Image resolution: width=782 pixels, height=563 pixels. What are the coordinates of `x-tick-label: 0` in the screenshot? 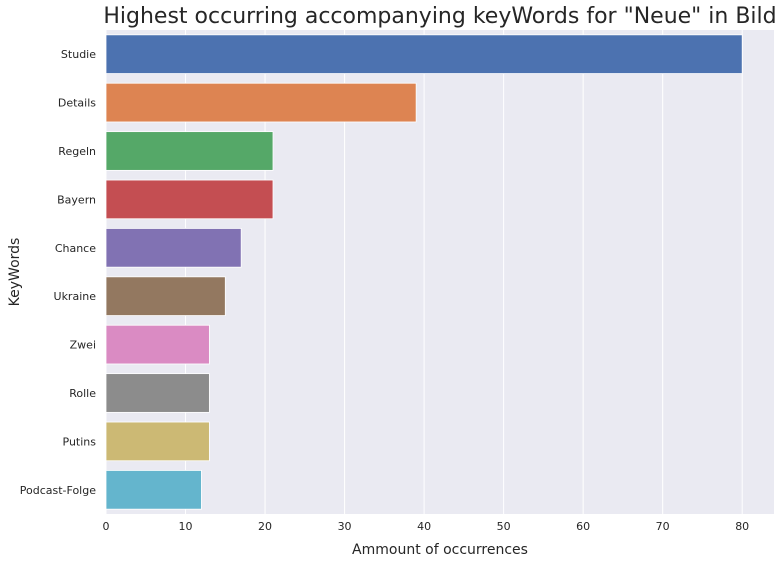 It's located at (106, 526).